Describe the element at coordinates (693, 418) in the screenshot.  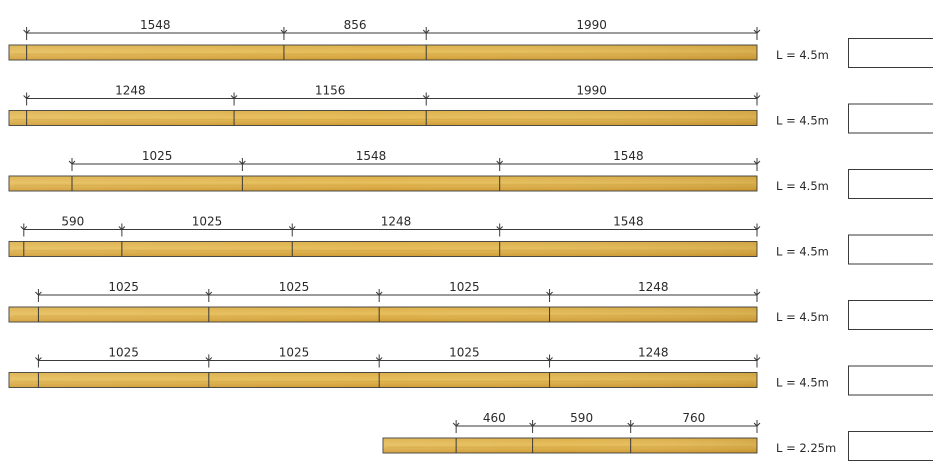
I see `segment-length-label: 760` at that location.